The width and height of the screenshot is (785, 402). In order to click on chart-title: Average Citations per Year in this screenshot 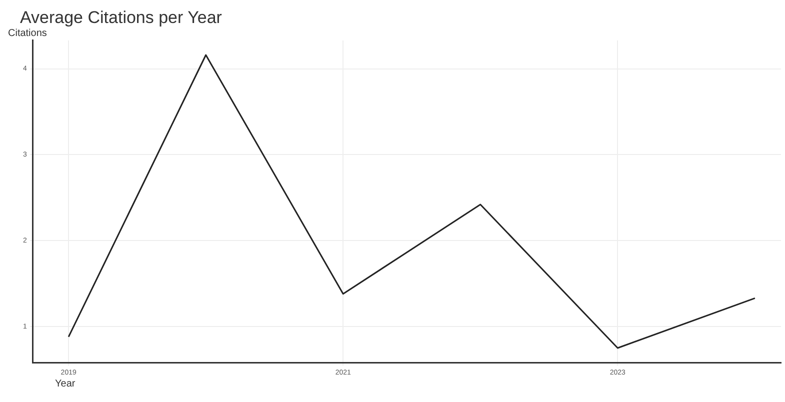, I will do `click(121, 17)`.